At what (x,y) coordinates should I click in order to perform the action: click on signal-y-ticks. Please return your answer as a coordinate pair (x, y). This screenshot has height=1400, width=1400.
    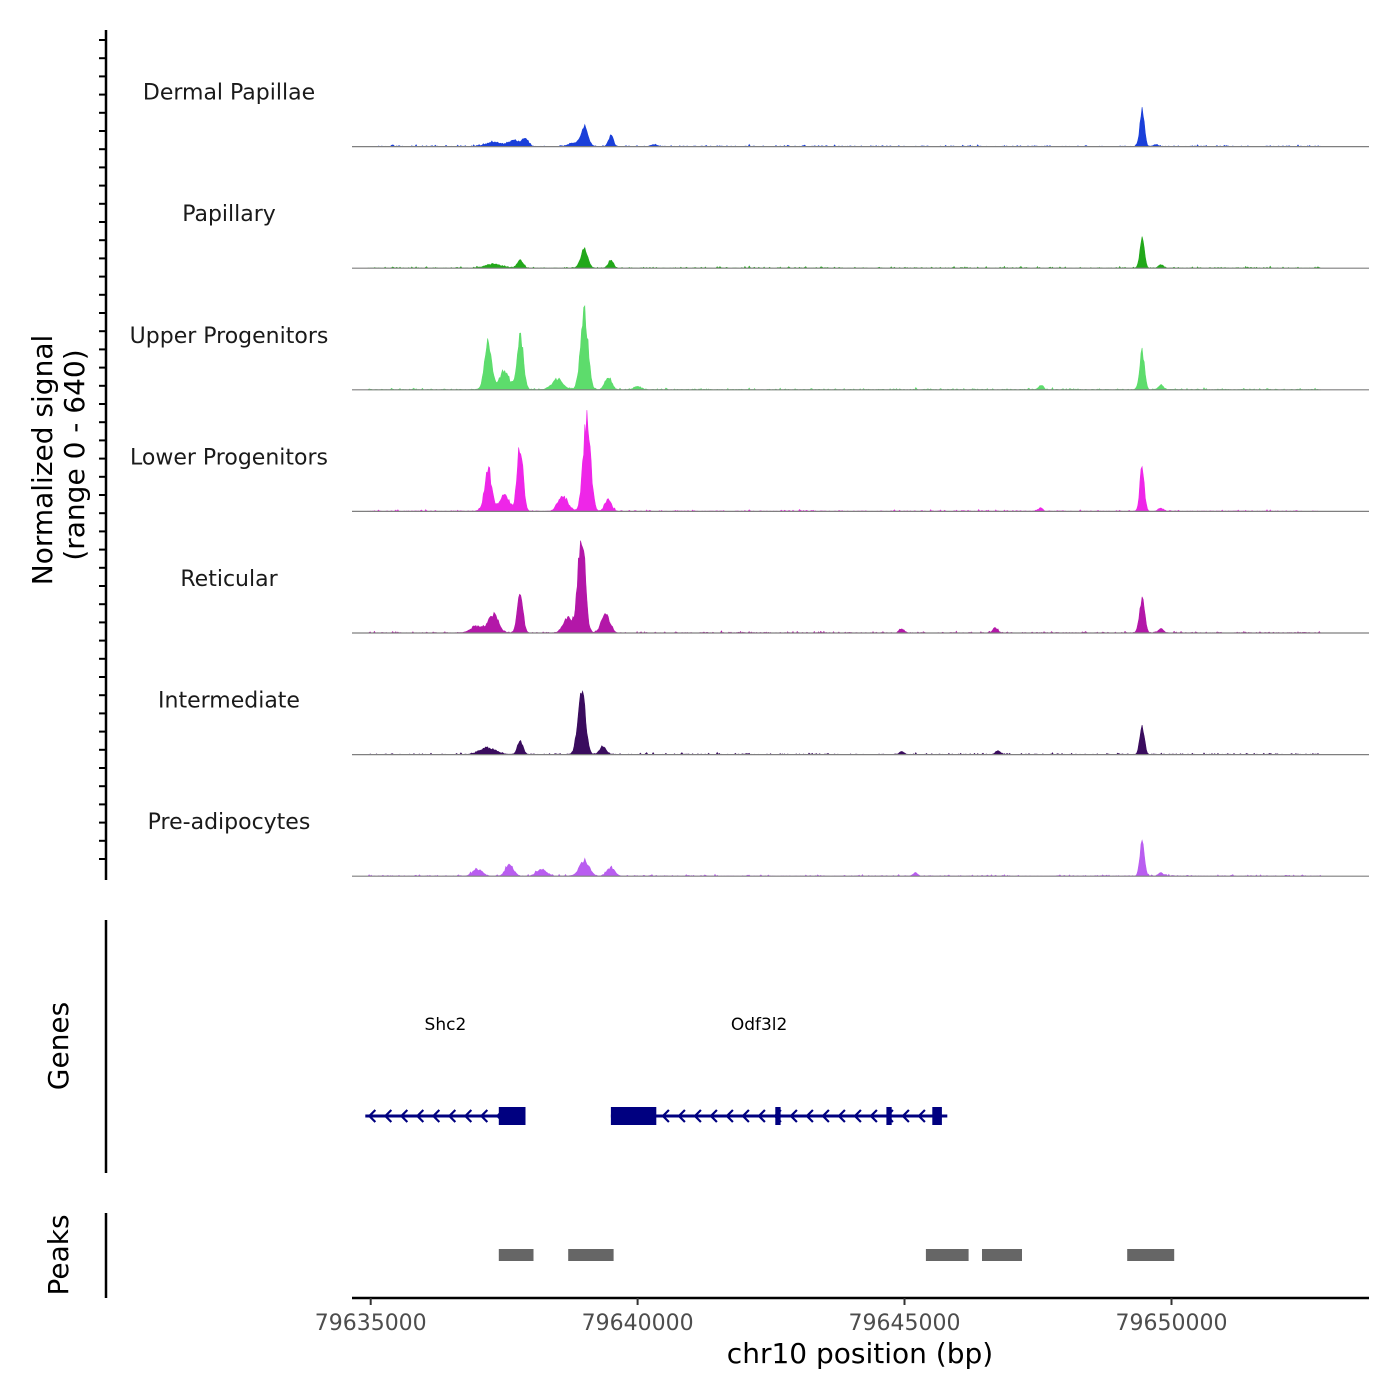
    Looking at the image, I should click on (102, 449).